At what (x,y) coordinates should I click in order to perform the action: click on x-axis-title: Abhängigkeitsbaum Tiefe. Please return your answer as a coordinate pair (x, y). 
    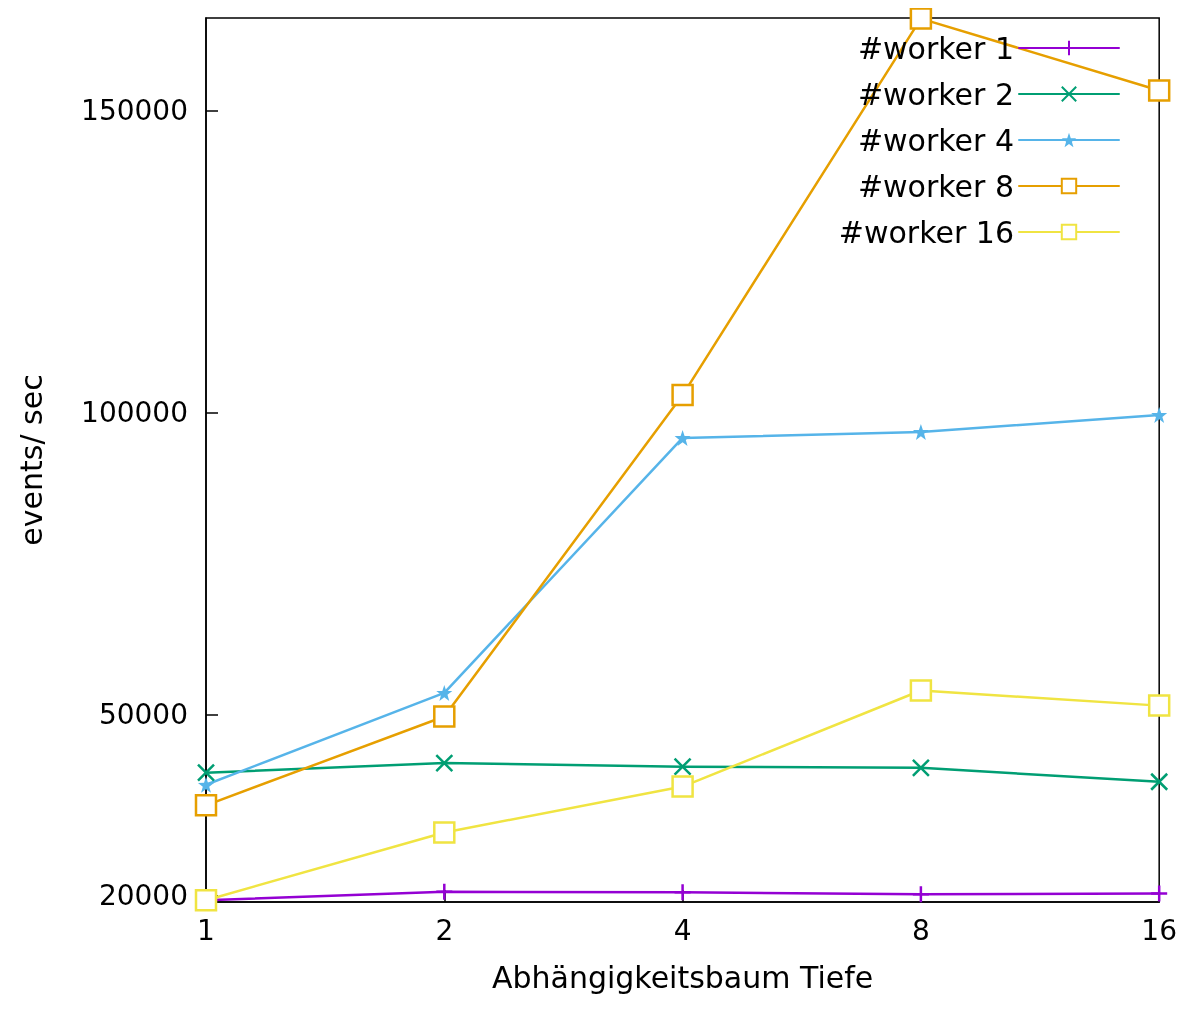
    Looking at the image, I should click on (682, 977).